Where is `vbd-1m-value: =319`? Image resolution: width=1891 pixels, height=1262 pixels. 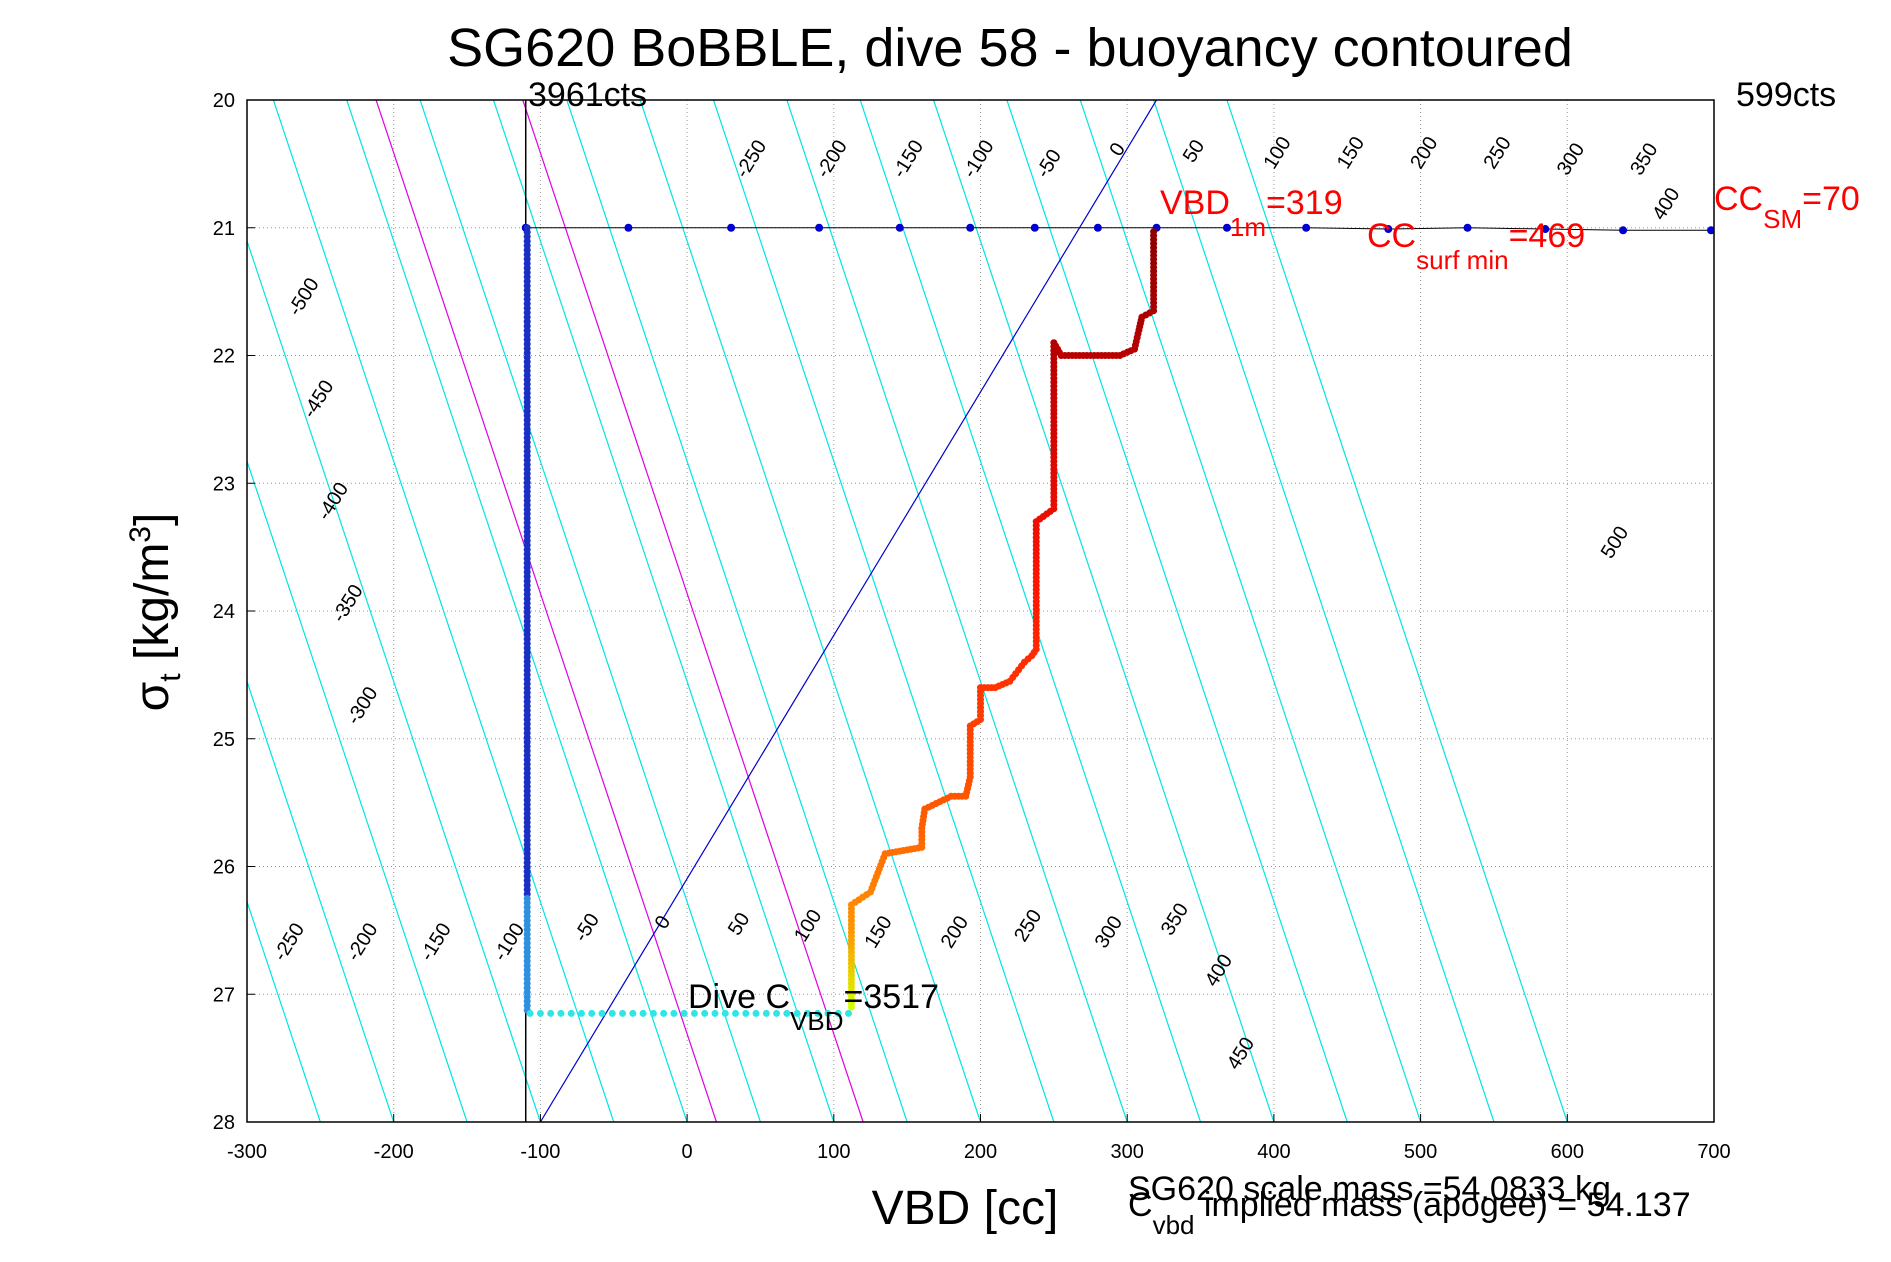 vbd-1m-value: =319 is located at coordinates (1304, 203).